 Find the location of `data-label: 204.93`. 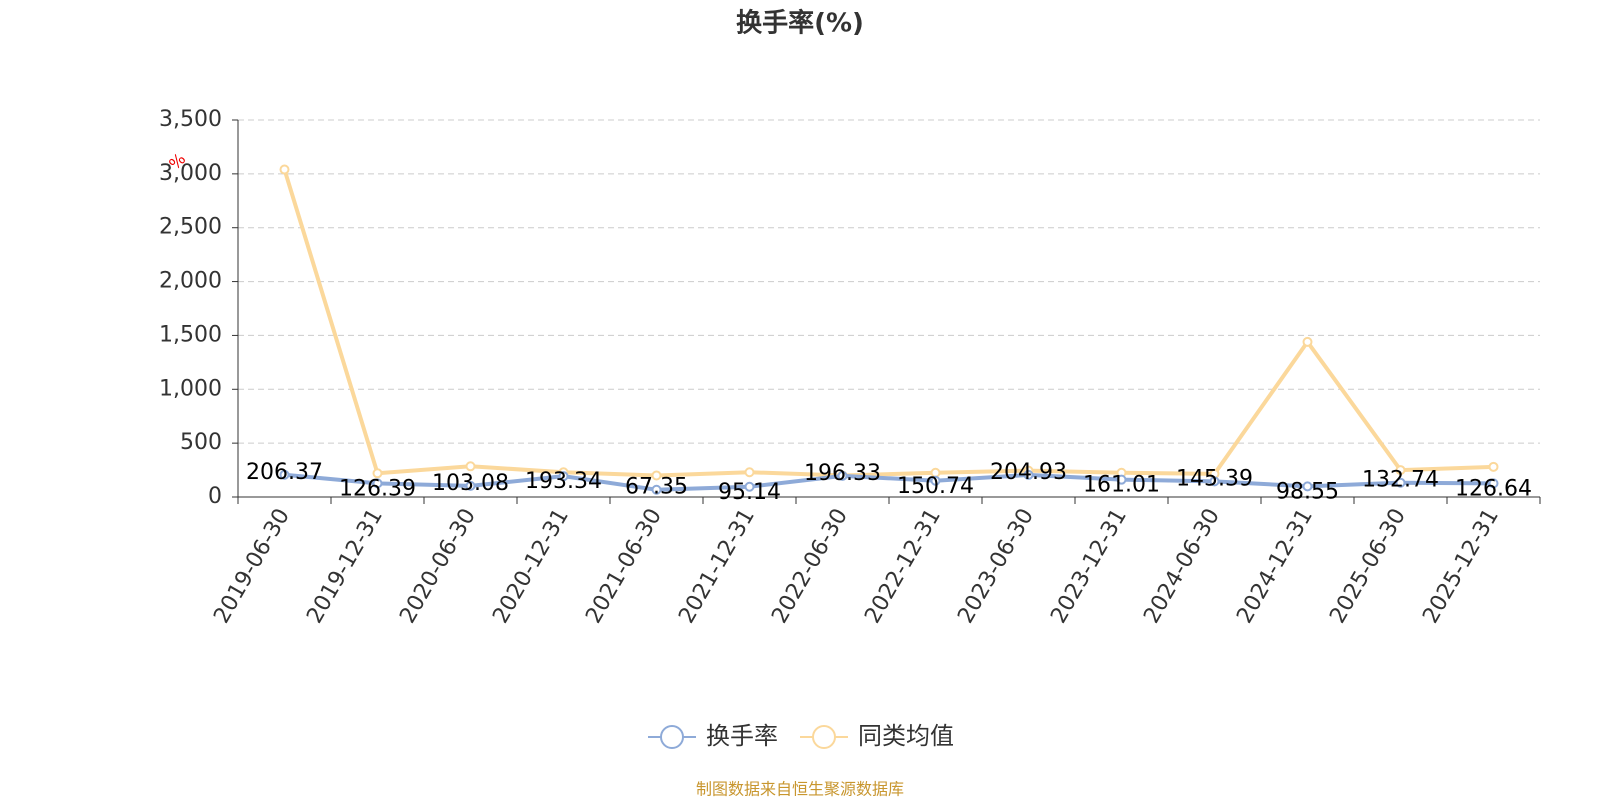

data-label: 204.93 is located at coordinates (1028, 472).